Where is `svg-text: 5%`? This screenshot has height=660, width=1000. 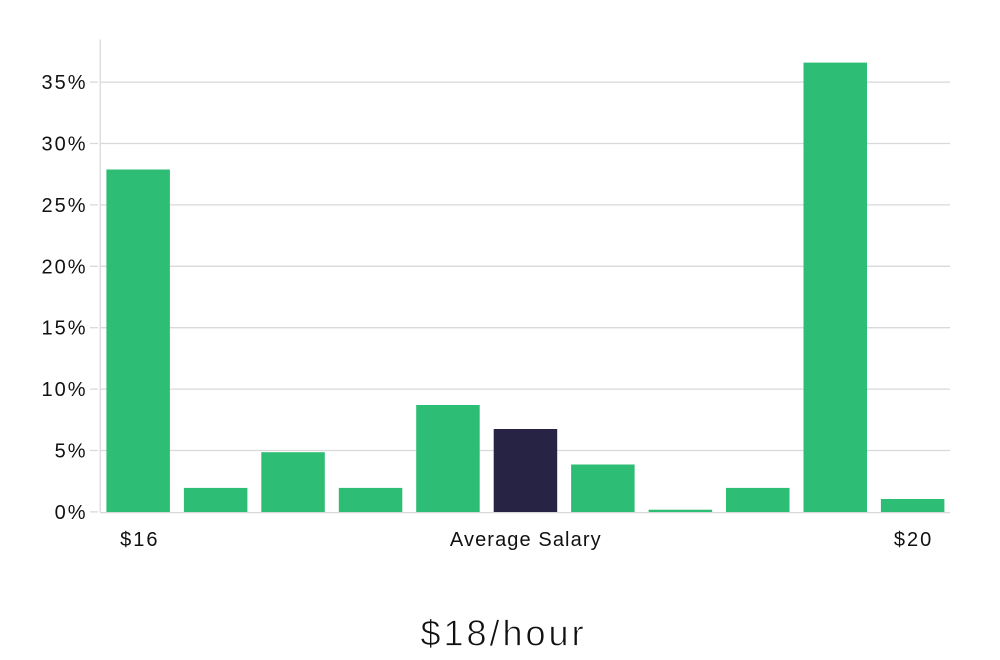
svg-text: 5% is located at coordinates (71, 452).